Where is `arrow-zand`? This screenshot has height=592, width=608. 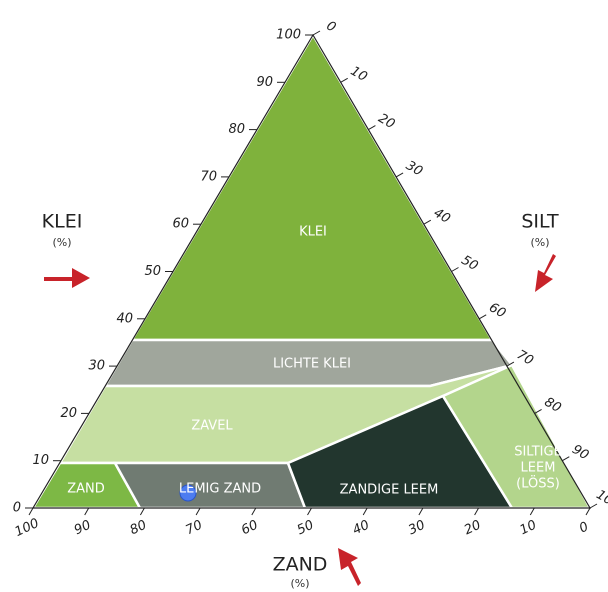 arrow-zand is located at coordinates (349, 567).